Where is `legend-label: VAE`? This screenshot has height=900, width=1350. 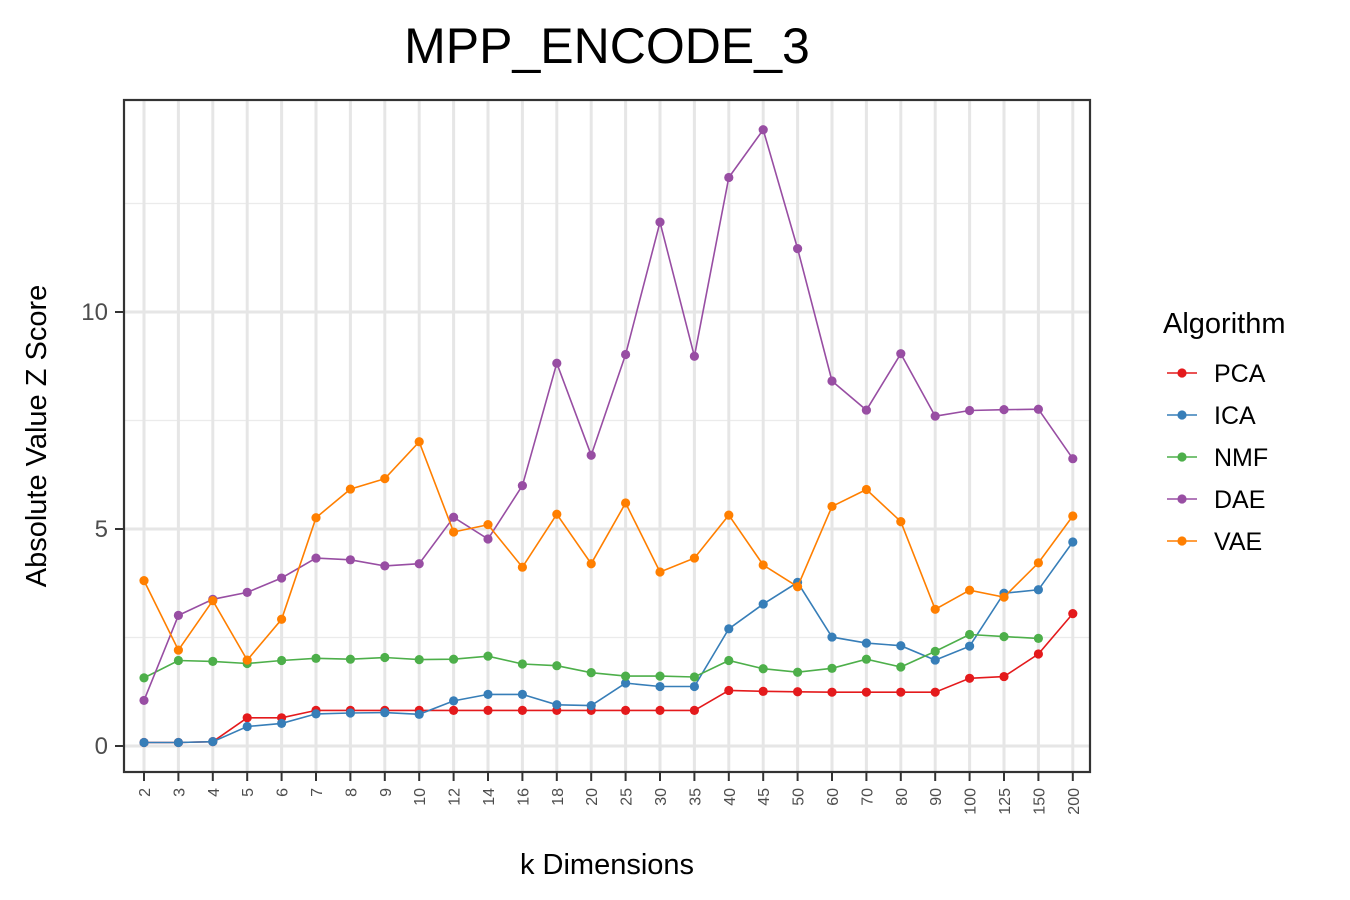
legend-label: VAE is located at coordinates (1238, 542).